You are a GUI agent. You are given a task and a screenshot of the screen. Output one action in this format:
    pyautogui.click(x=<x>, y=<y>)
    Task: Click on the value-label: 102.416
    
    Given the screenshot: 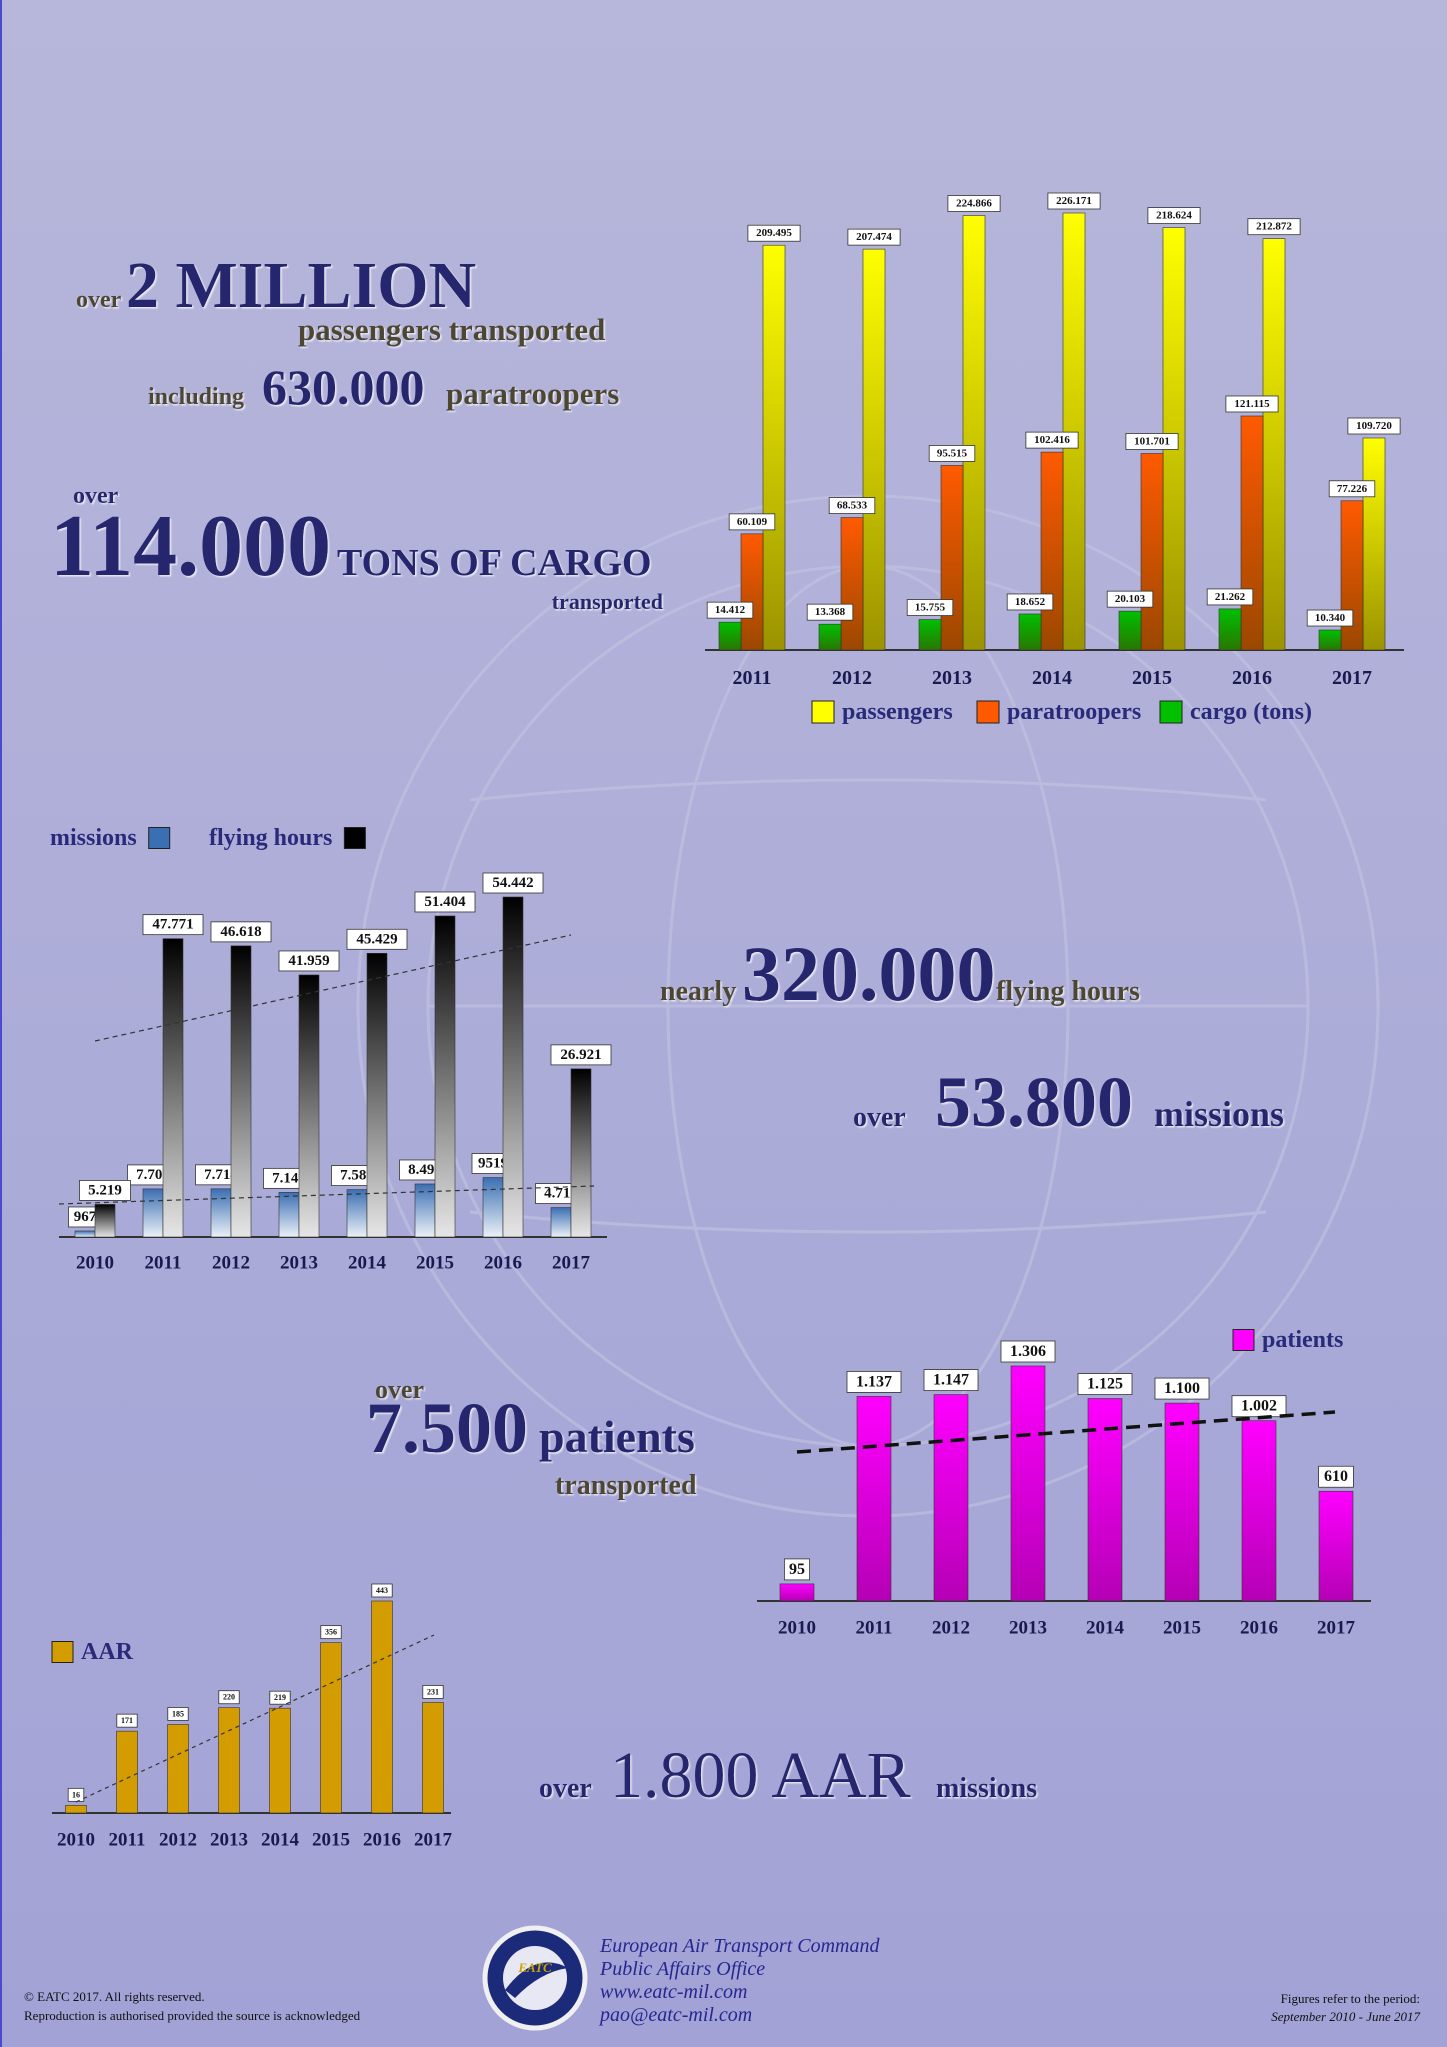 What is the action you would take?
    pyautogui.click(x=1052, y=440)
    